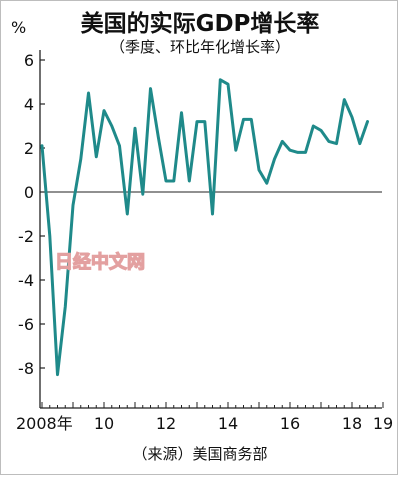 Image resolution: width=400 pixels, height=477 pixels. I want to click on y-tick-label: -6, so click(26, 324).